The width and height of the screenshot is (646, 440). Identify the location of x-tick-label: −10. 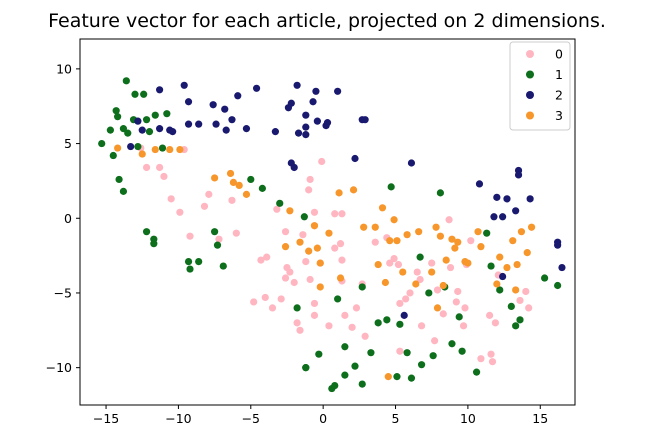
(178, 418).